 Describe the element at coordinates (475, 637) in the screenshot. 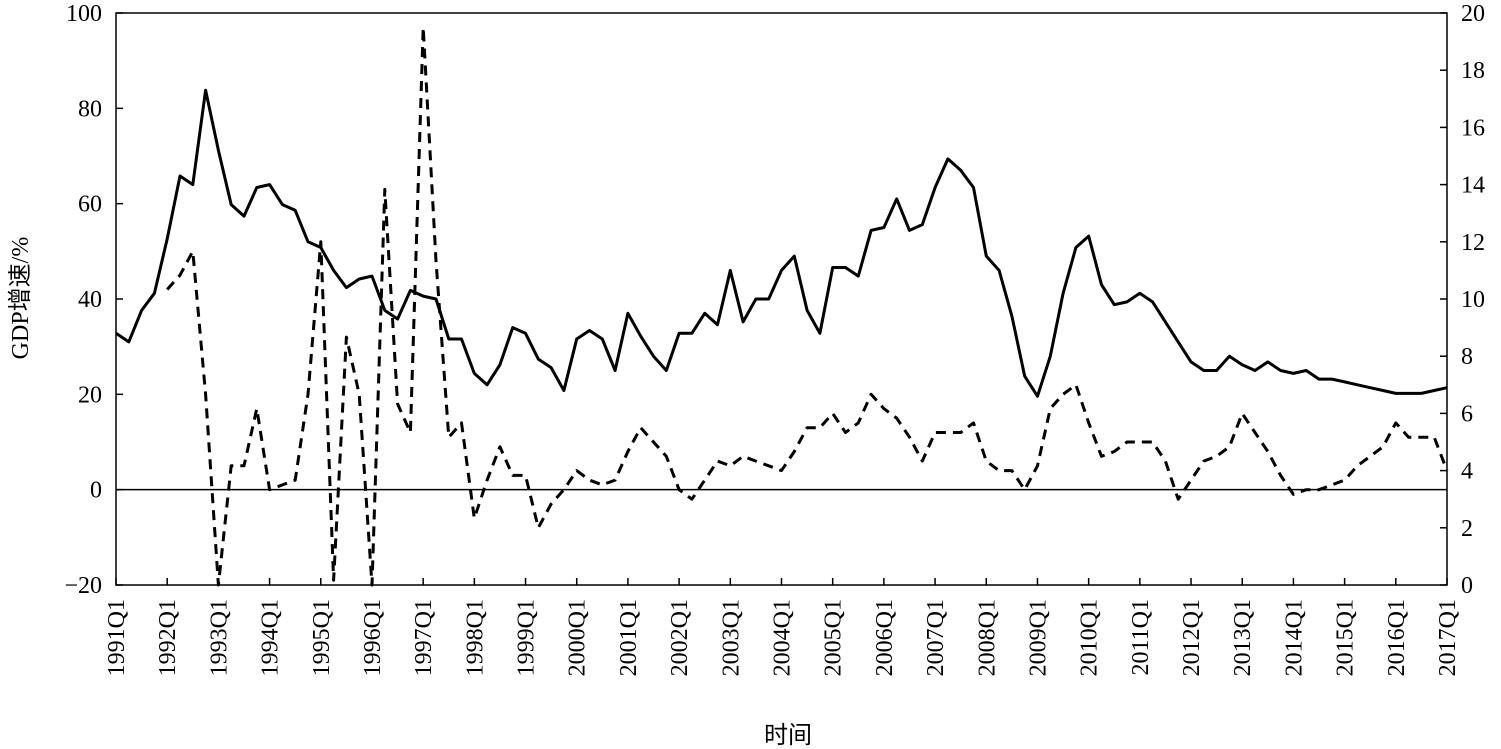

I see `x-tick-label: 1998Q1` at that location.